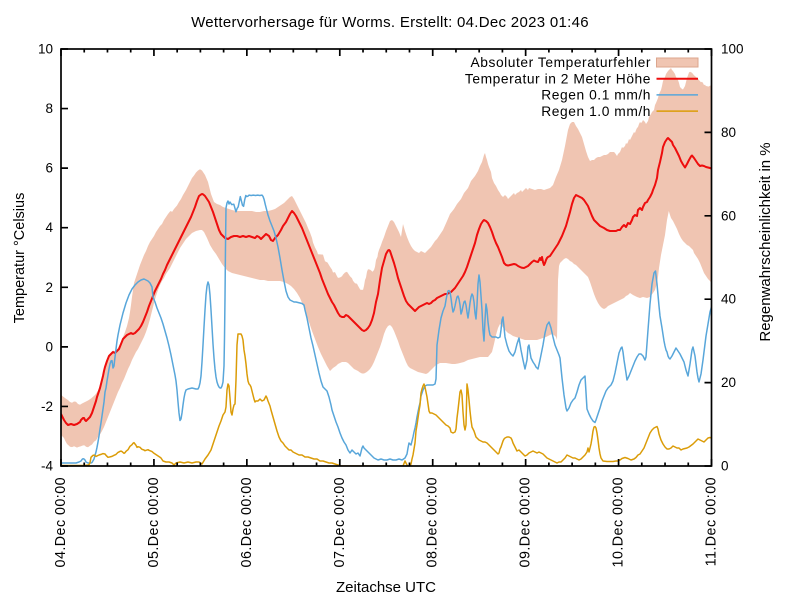 The height and width of the screenshot is (600, 800). What do you see at coordinates (49, 227) in the screenshot?
I see `svg-text: 4` at bounding box center [49, 227].